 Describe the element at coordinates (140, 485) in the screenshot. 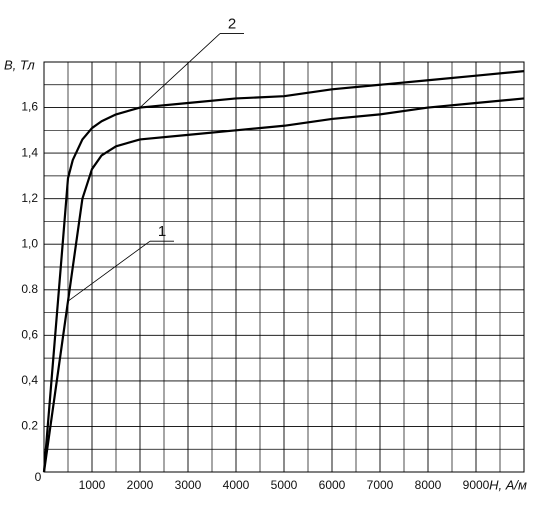

I see `x-tick-label: 2000` at that location.